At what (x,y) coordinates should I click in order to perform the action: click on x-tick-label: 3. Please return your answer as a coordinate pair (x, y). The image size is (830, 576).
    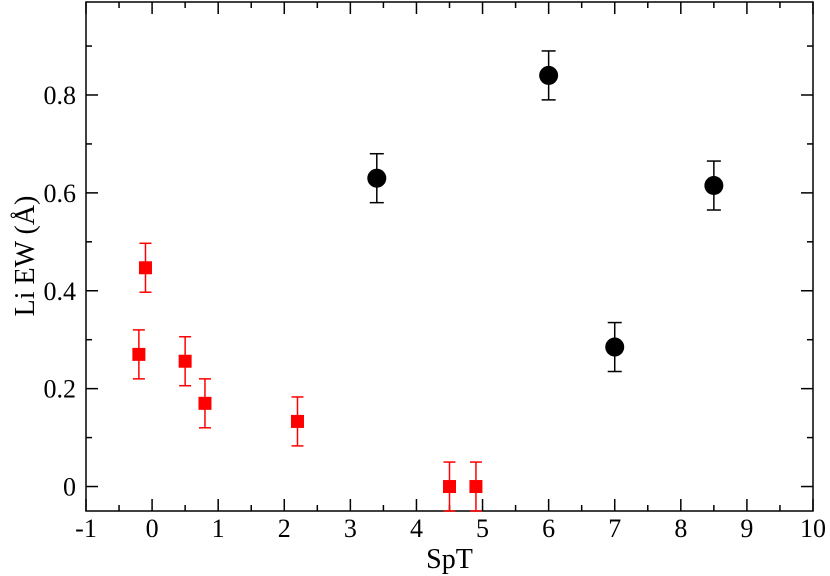
    Looking at the image, I should click on (350, 528).